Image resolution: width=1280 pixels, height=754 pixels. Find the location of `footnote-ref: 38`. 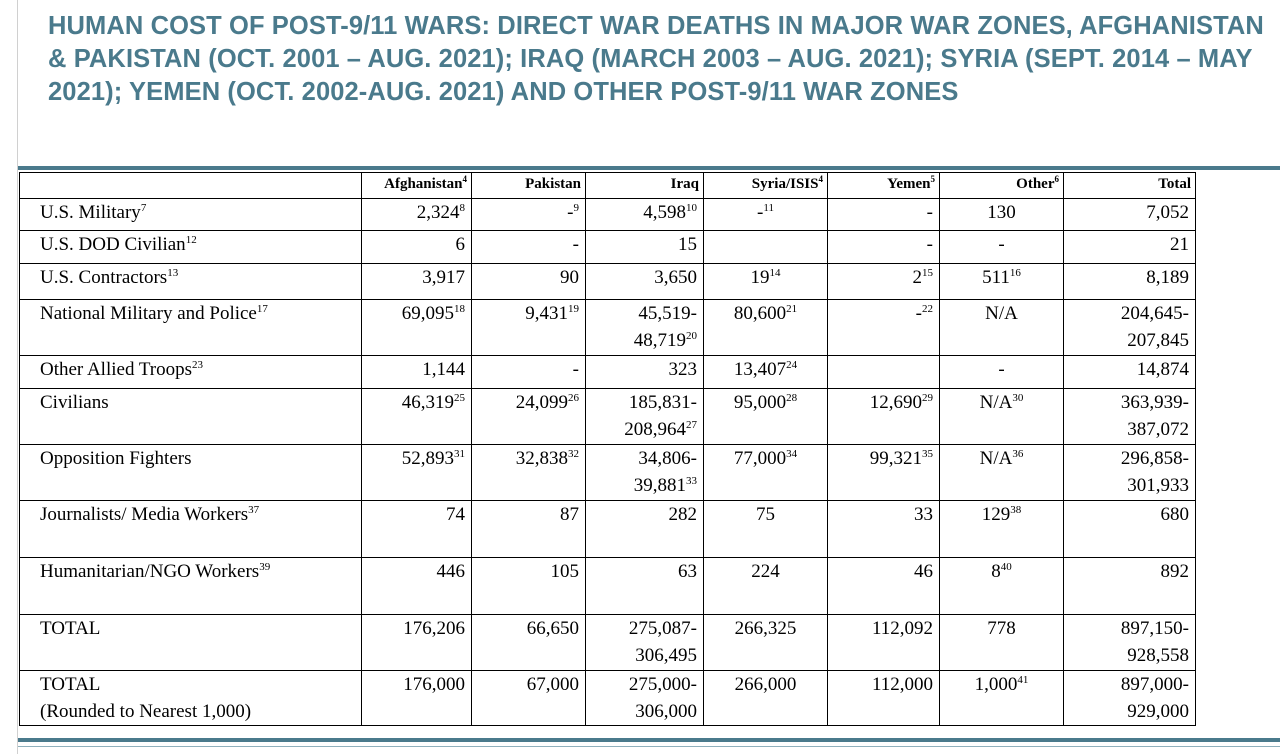

footnote-ref: 38 is located at coordinates (1016, 510).